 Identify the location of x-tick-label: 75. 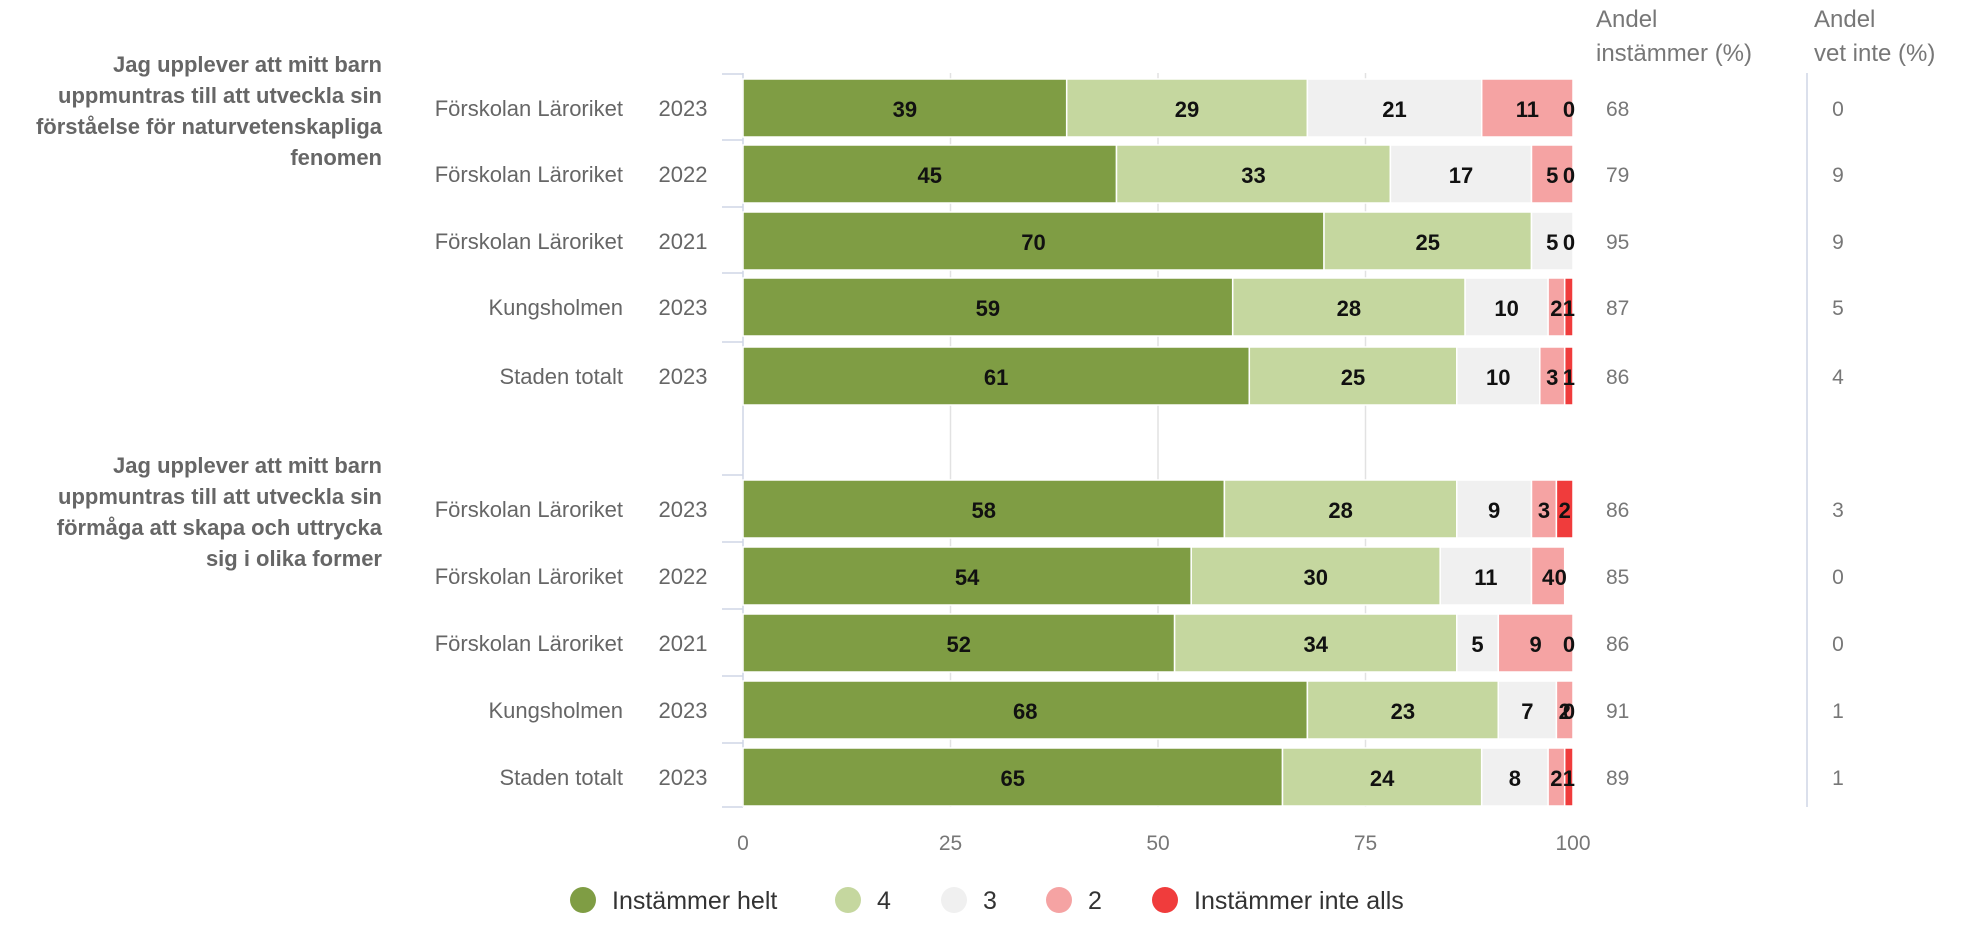
(1365, 843).